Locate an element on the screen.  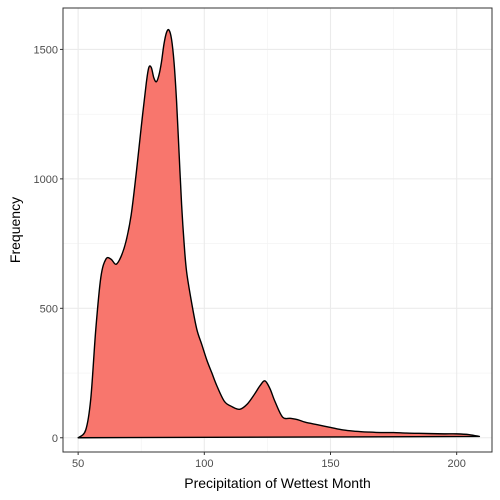
y-tick-label: 1000 is located at coordinates (46, 180).